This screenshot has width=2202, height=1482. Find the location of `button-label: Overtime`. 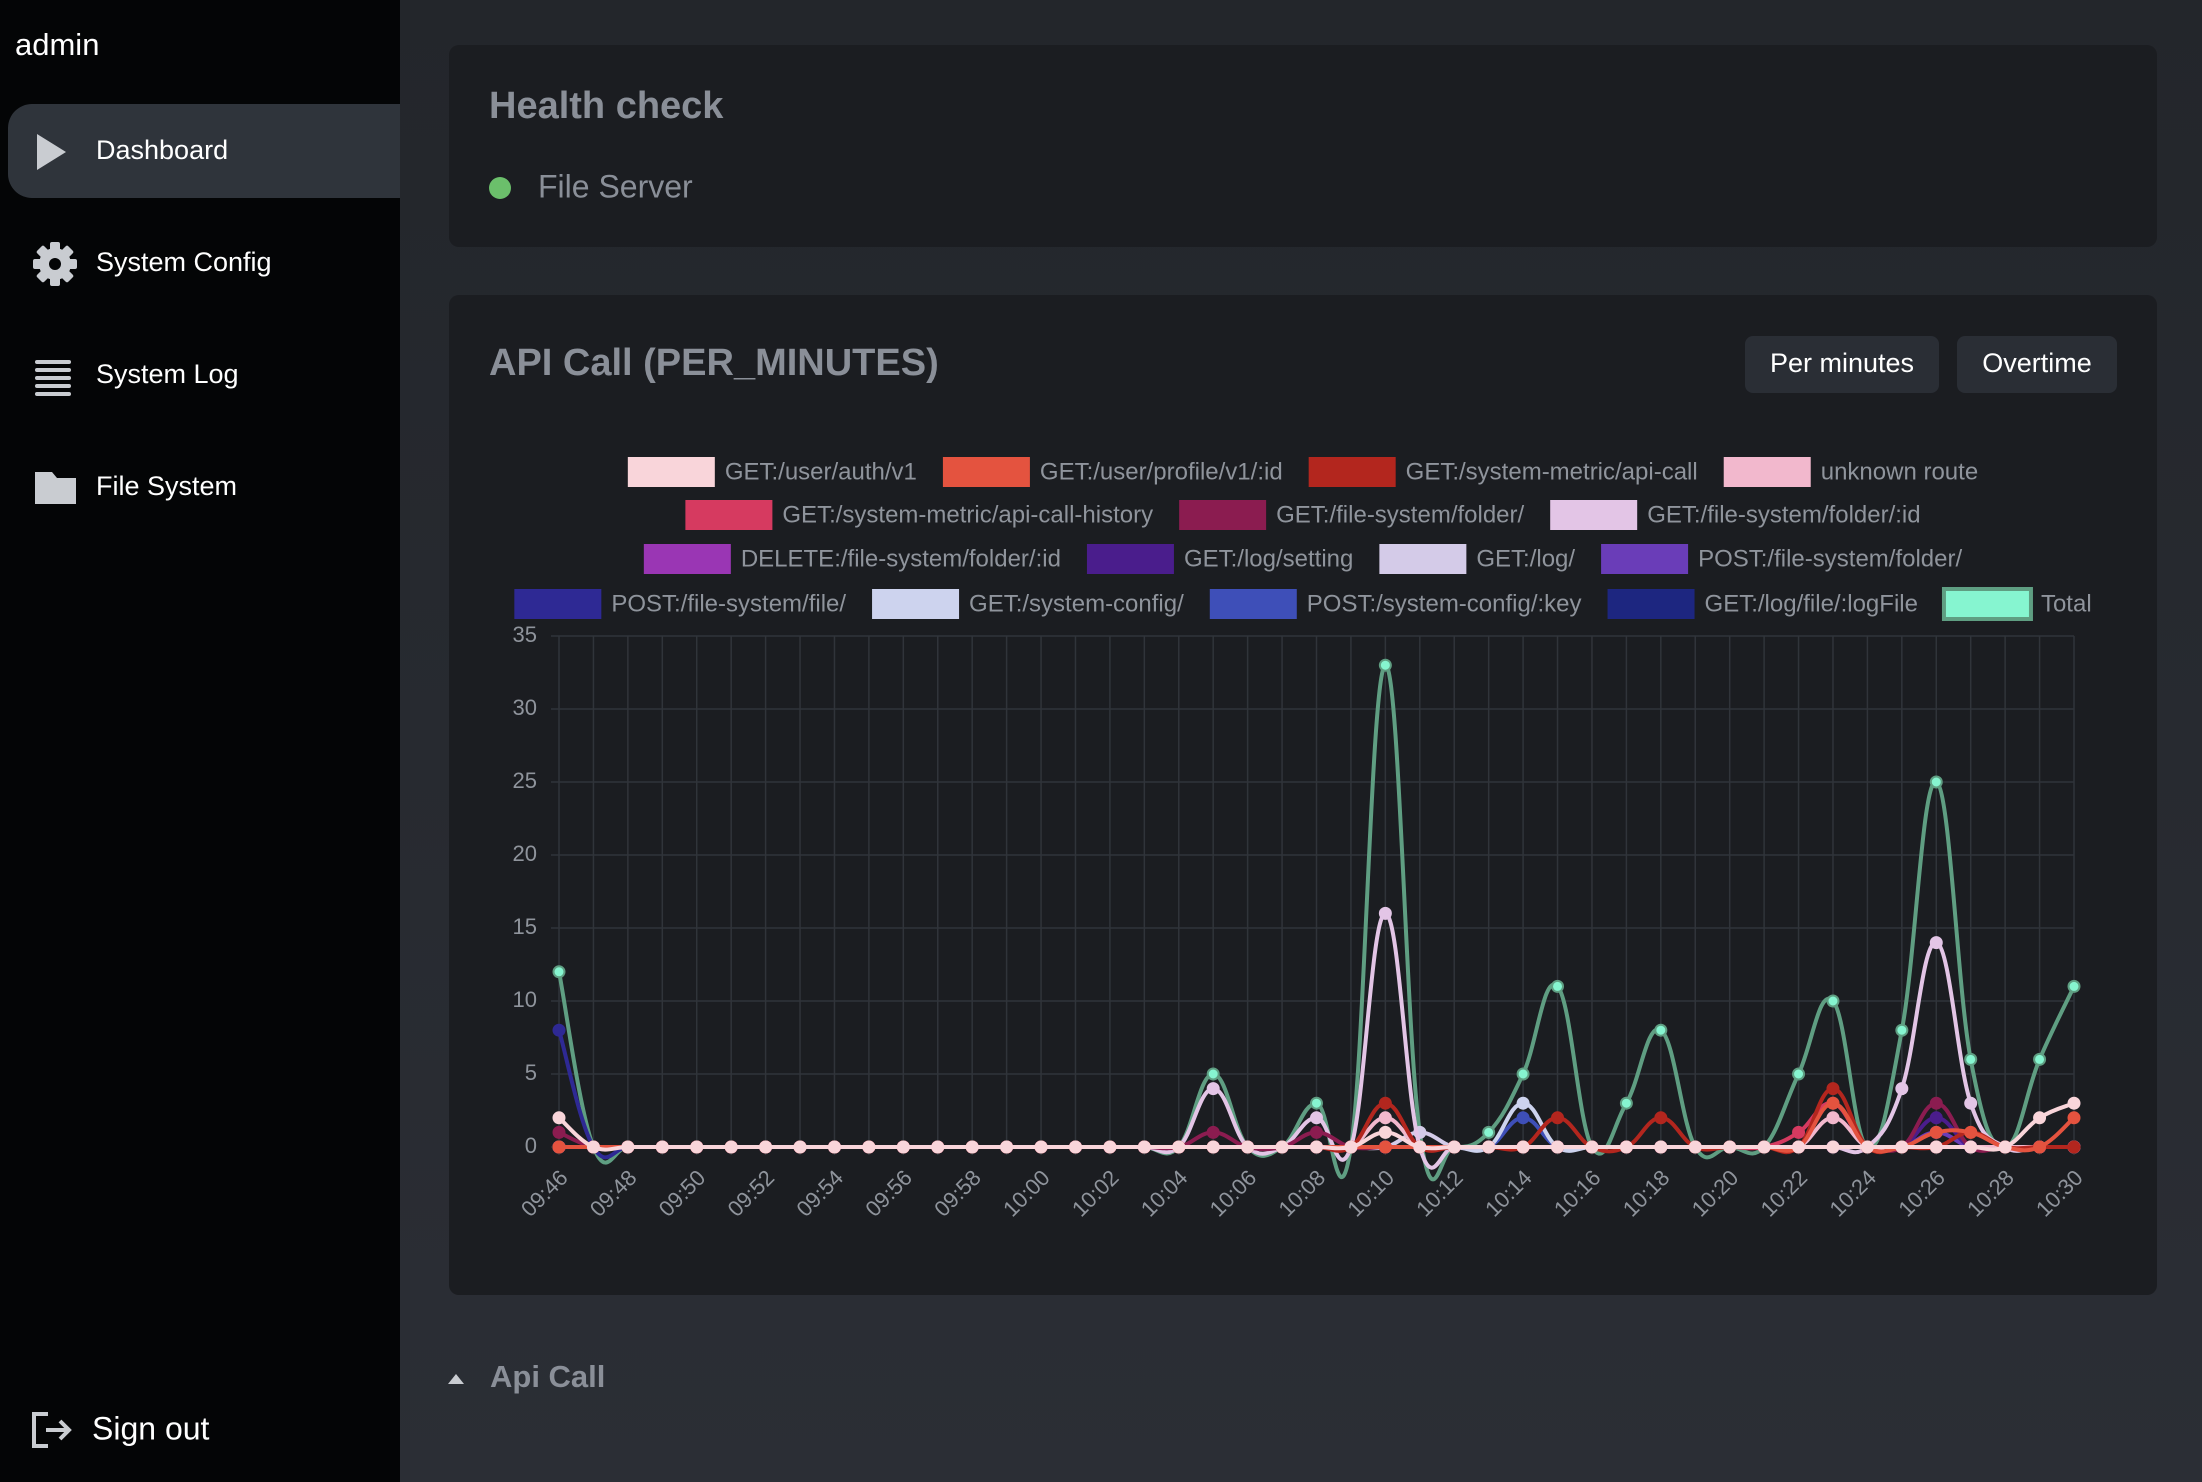

button-label: Overtime is located at coordinates (2037, 363).